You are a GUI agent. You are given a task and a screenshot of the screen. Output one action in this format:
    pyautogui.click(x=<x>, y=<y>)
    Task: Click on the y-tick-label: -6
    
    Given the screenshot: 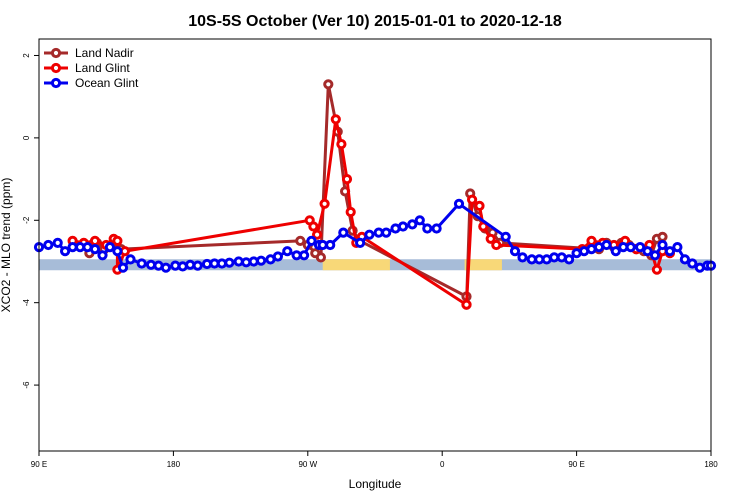 What is the action you would take?
    pyautogui.click(x=26, y=385)
    